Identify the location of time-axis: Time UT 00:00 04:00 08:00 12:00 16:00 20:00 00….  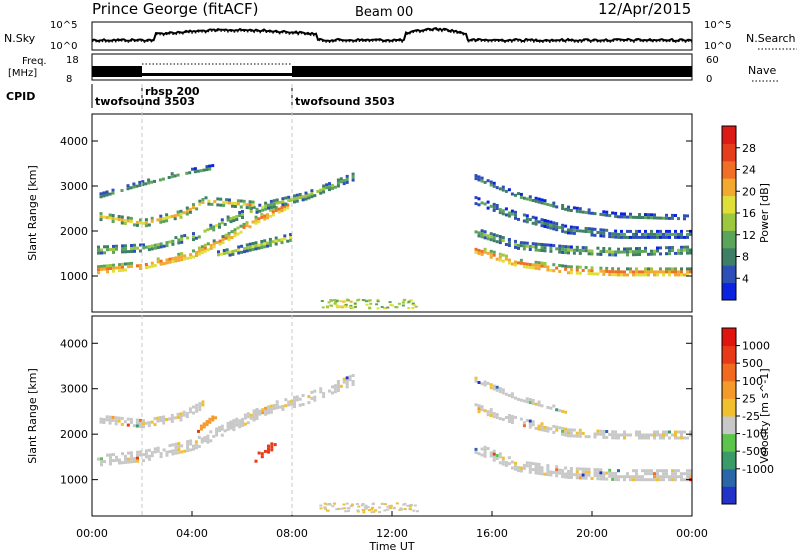
(392, 532).